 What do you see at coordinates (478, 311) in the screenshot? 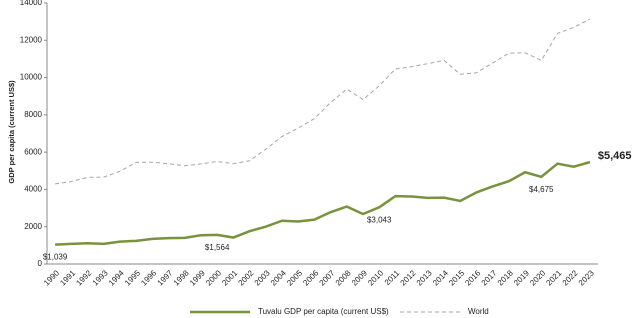
I see `legend-label: World` at bounding box center [478, 311].